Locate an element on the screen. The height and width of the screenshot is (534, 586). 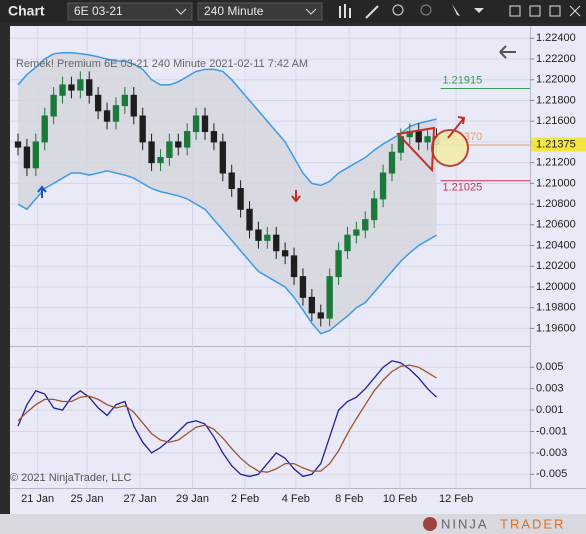
minimize-btn is located at coordinates (515, 11).